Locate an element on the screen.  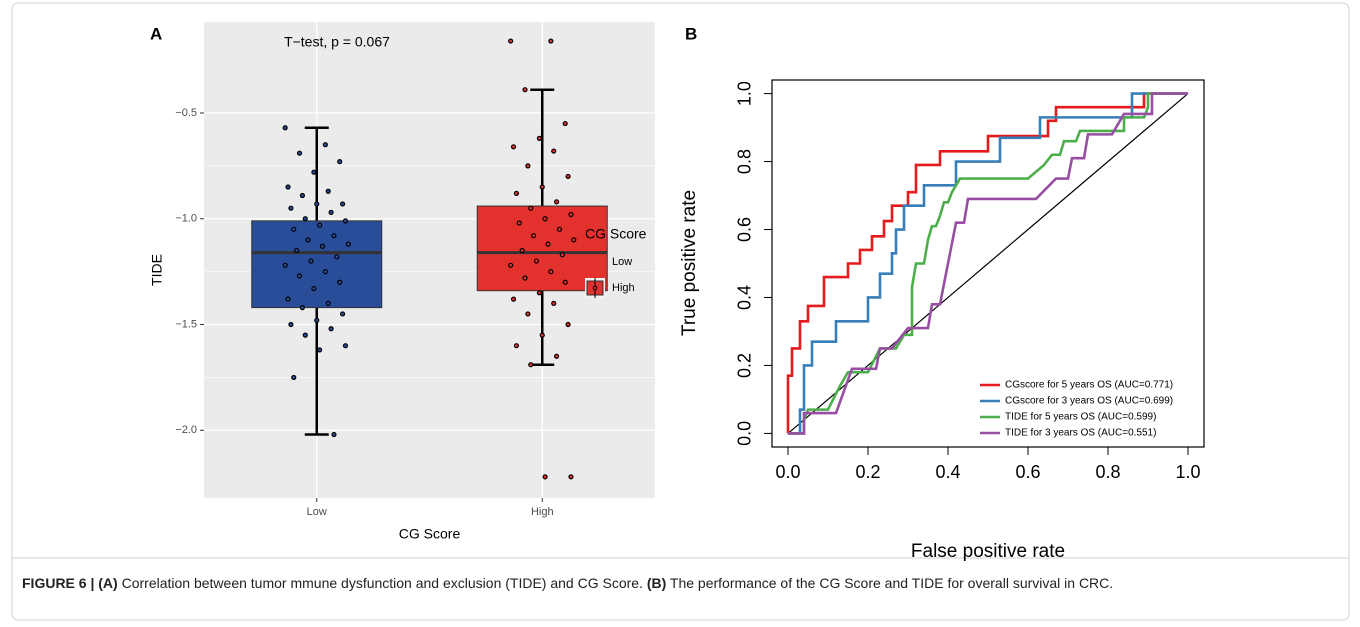
x-tick-label: 1.0 is located at coordinates (1187, 472).